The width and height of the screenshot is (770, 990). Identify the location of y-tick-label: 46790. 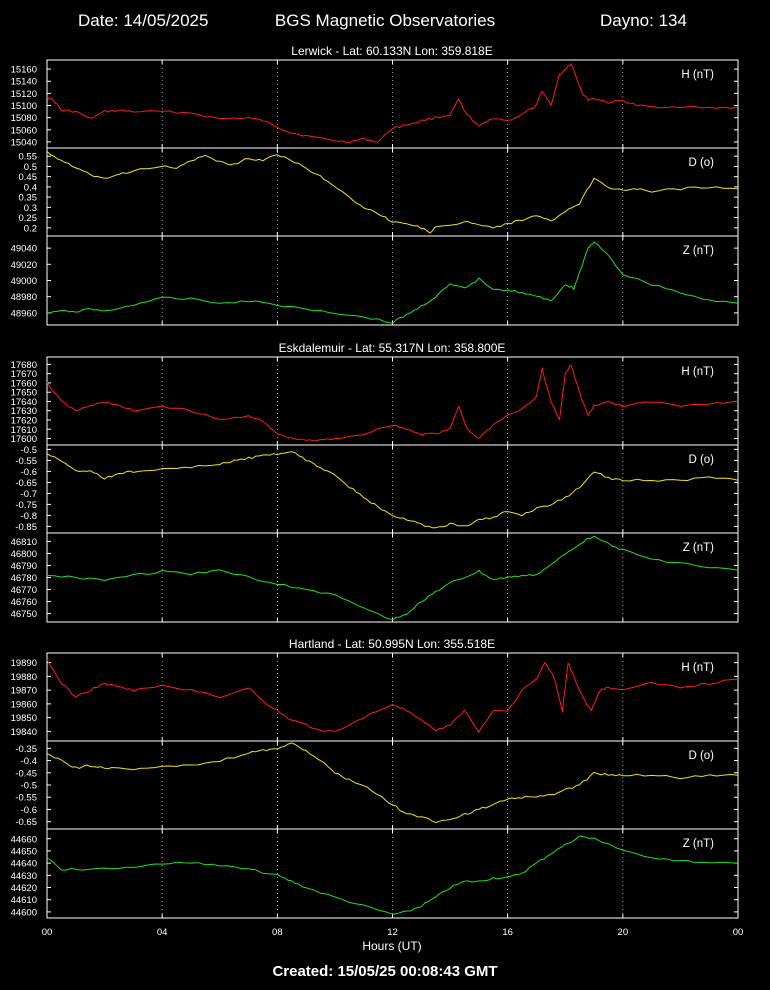
(24, 566).